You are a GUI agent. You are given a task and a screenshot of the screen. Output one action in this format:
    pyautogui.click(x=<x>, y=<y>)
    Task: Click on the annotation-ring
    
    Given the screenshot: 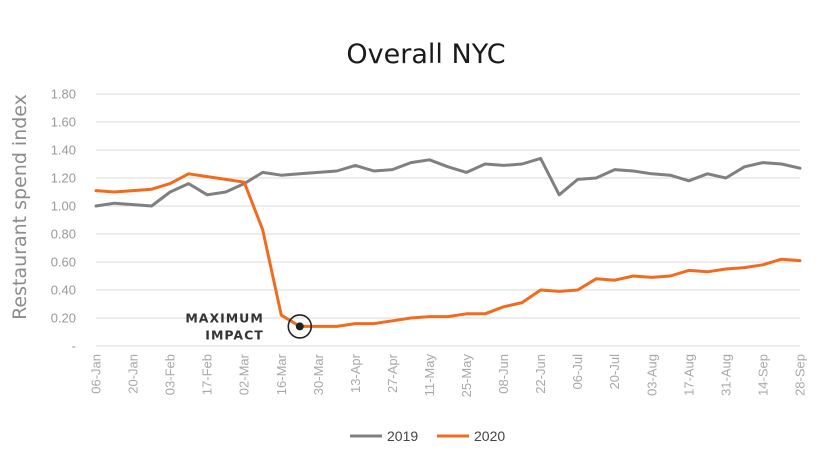 What is the action you would take?
    pyautogui.click(x=300, y=326)
    